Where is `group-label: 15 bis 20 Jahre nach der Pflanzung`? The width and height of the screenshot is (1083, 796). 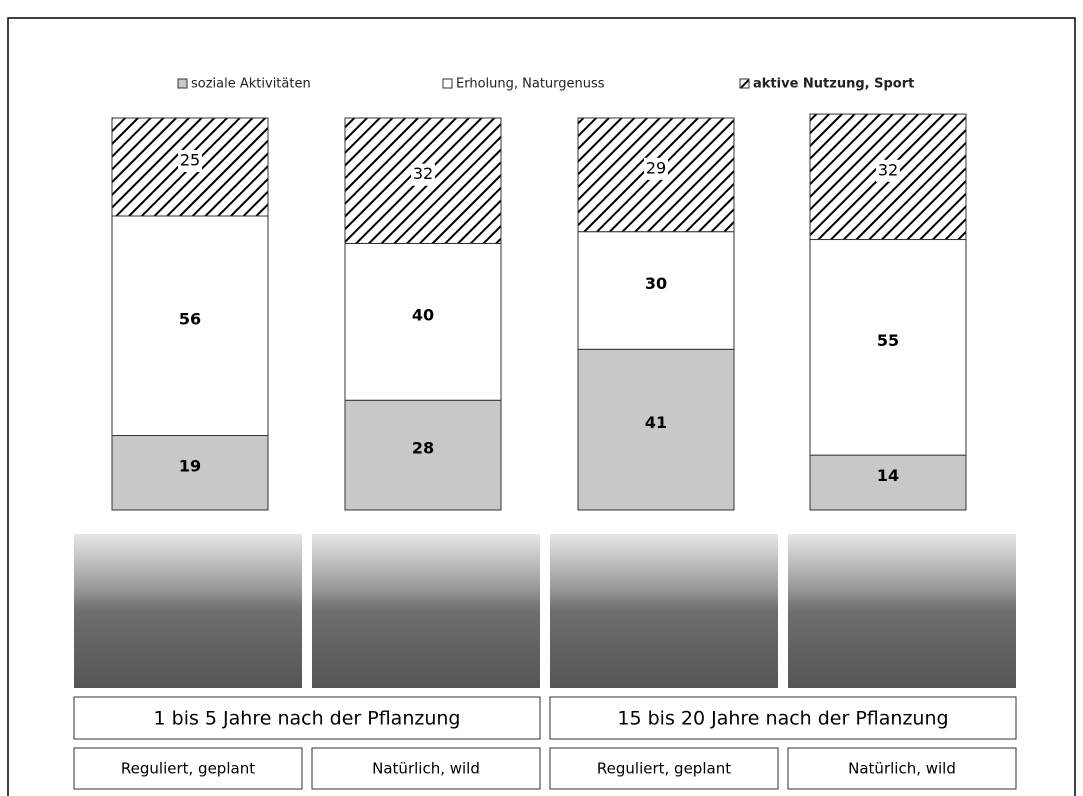 group-label: 15 bis 20 Jahre nach der Pflanzung is located at coordinates (782, 719).